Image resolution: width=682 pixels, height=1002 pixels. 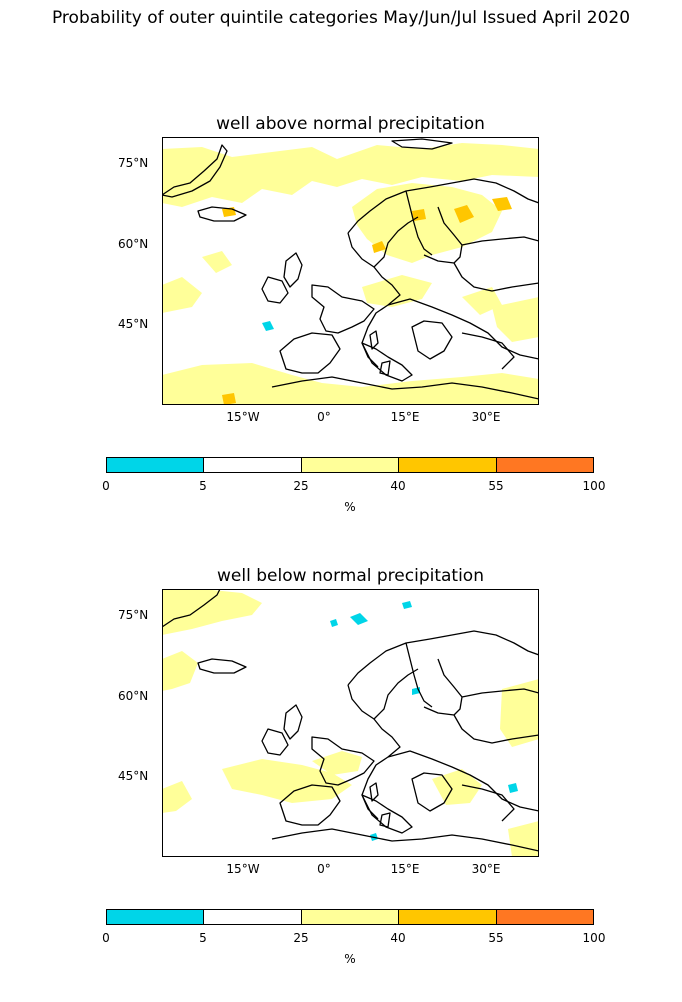 I want to click on map-above-normal, so click(x=350, y=271).